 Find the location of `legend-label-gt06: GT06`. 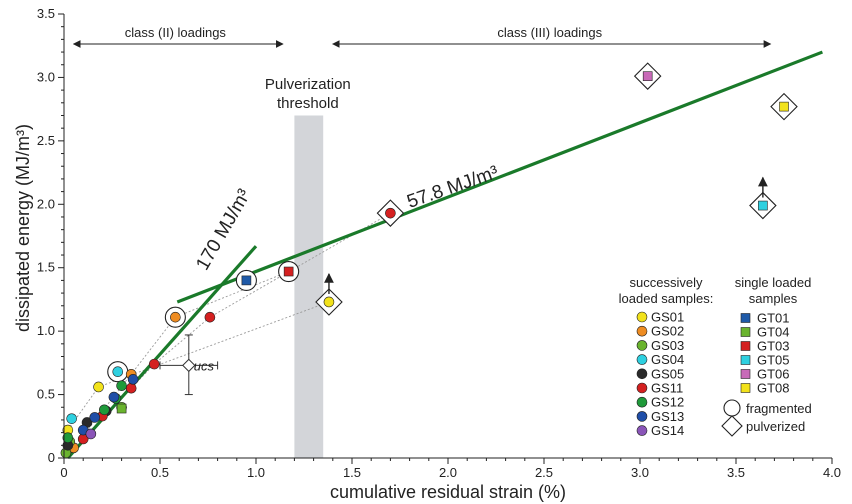

legend-label-gt06: GT06 is located at coordinates (773, 374).